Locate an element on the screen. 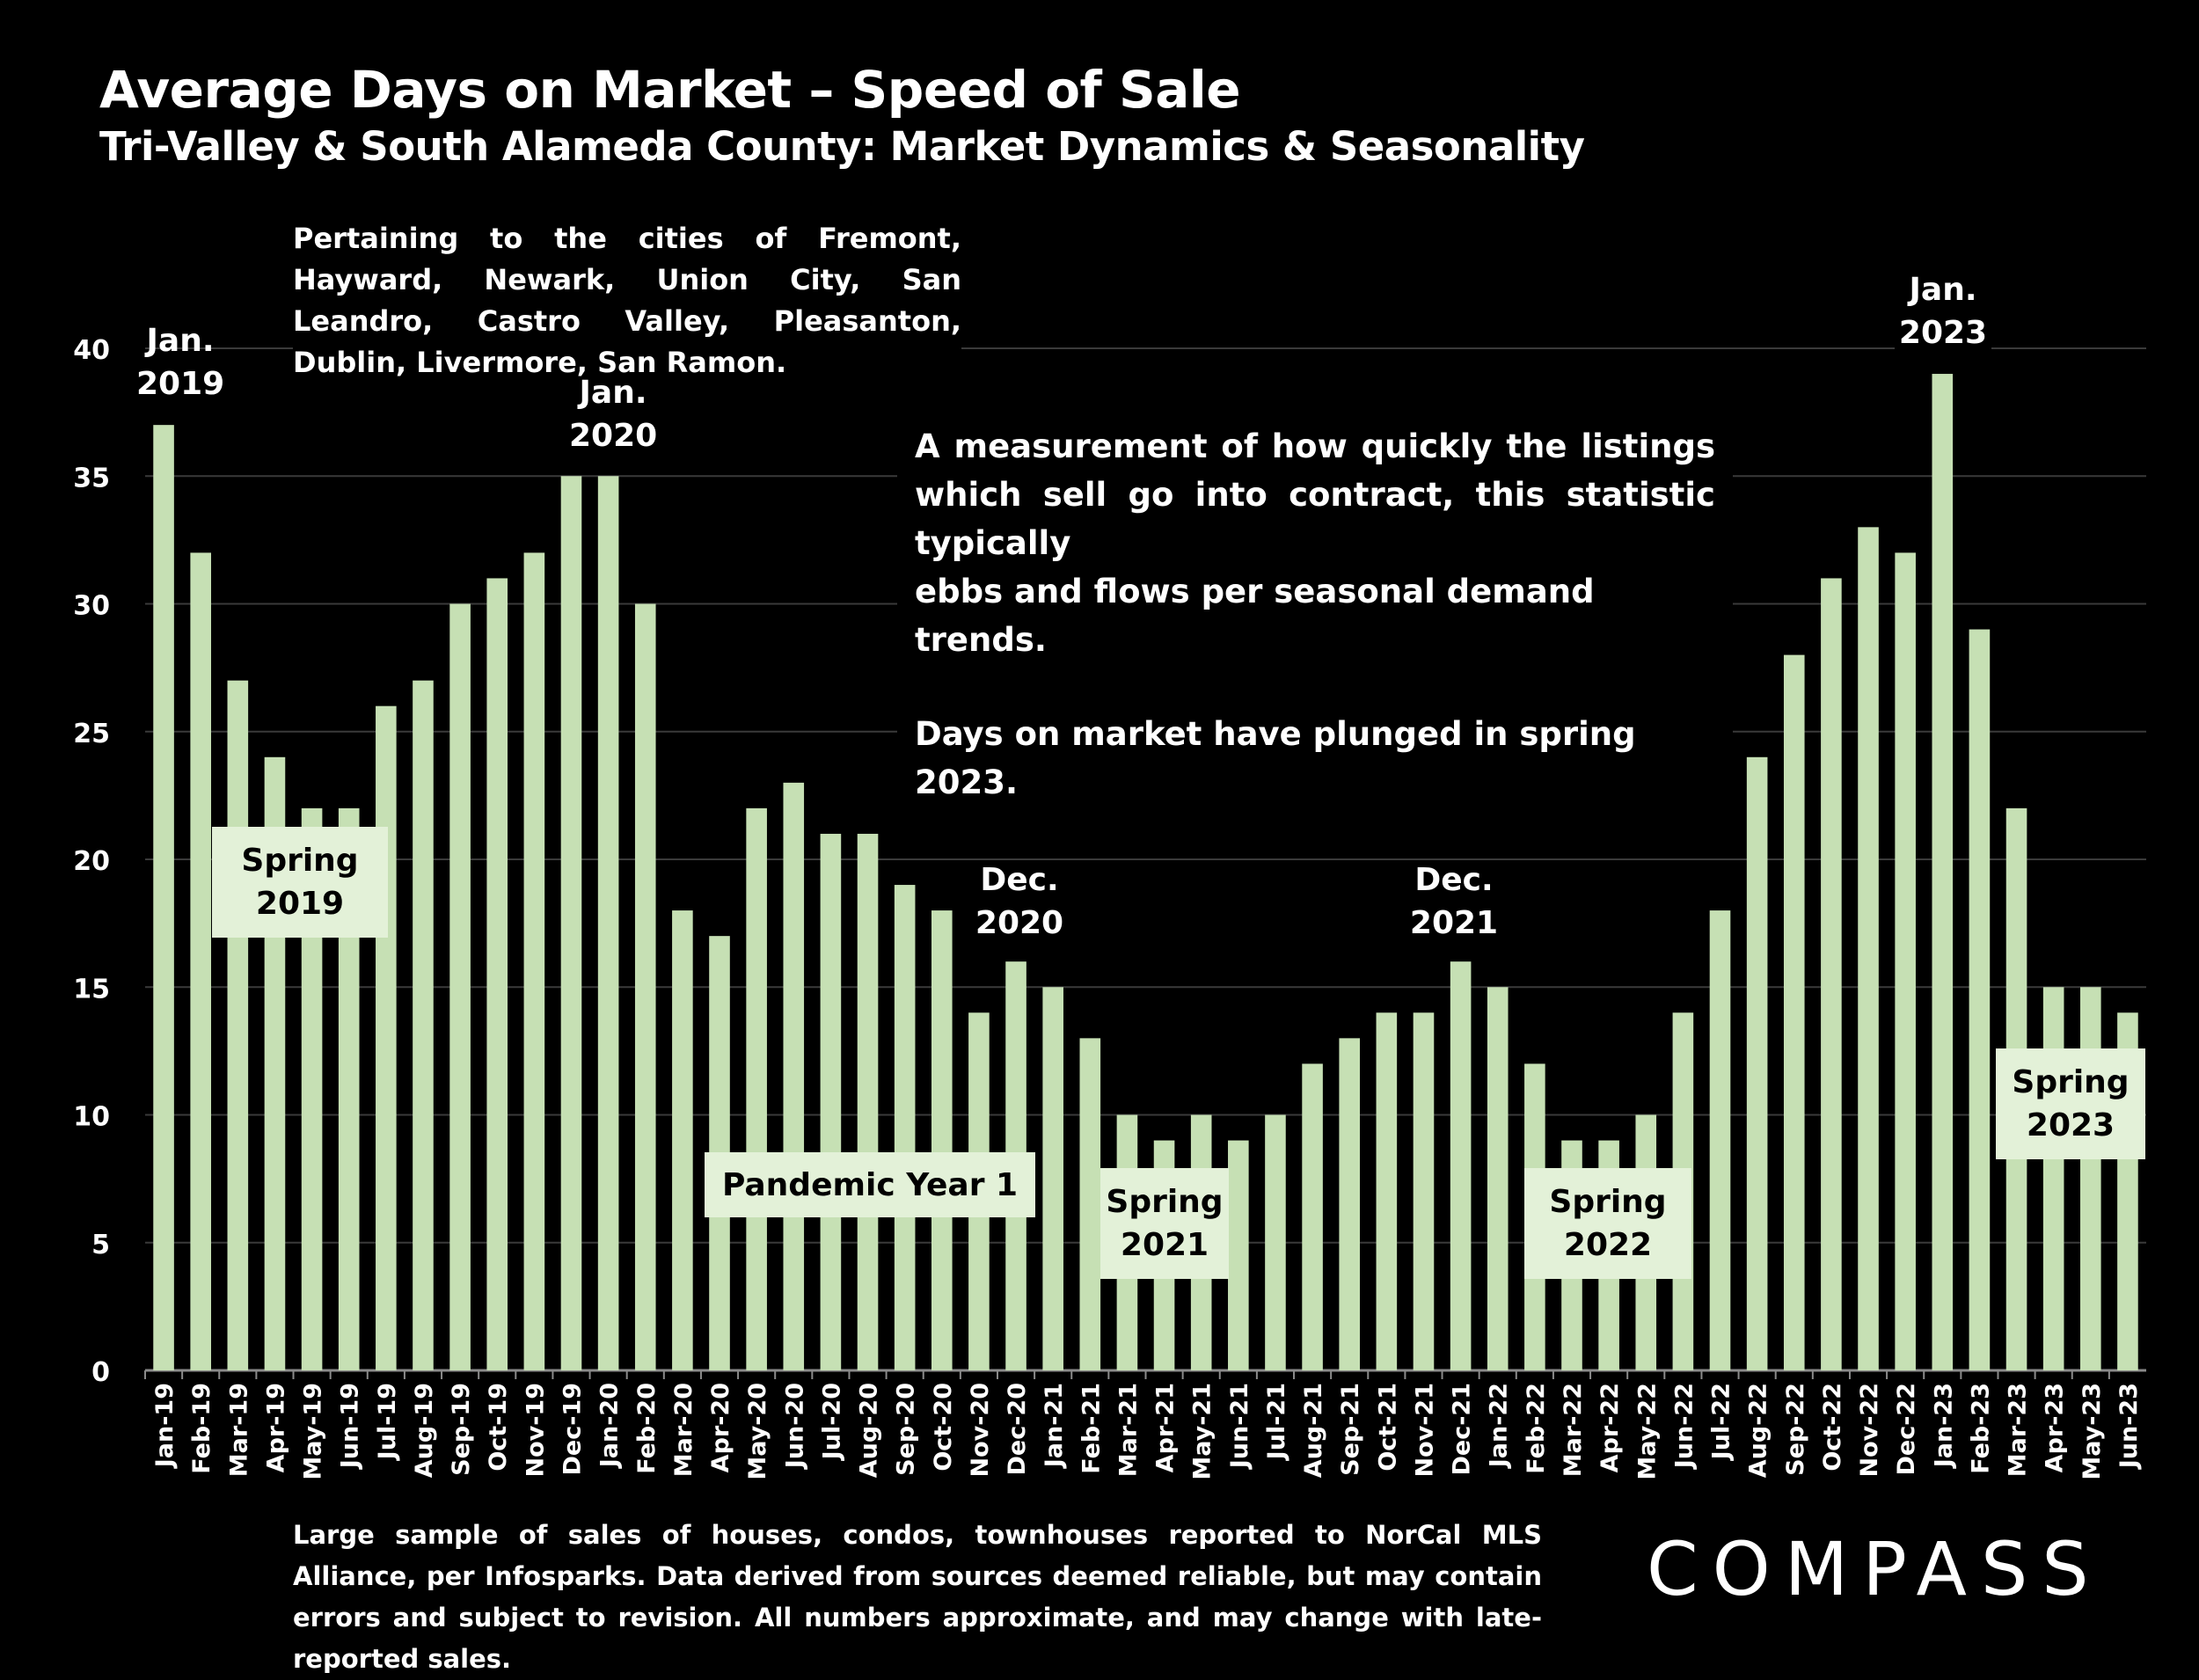  x-tick-label: Aug-21 is located at coordinates (1313, 1430).